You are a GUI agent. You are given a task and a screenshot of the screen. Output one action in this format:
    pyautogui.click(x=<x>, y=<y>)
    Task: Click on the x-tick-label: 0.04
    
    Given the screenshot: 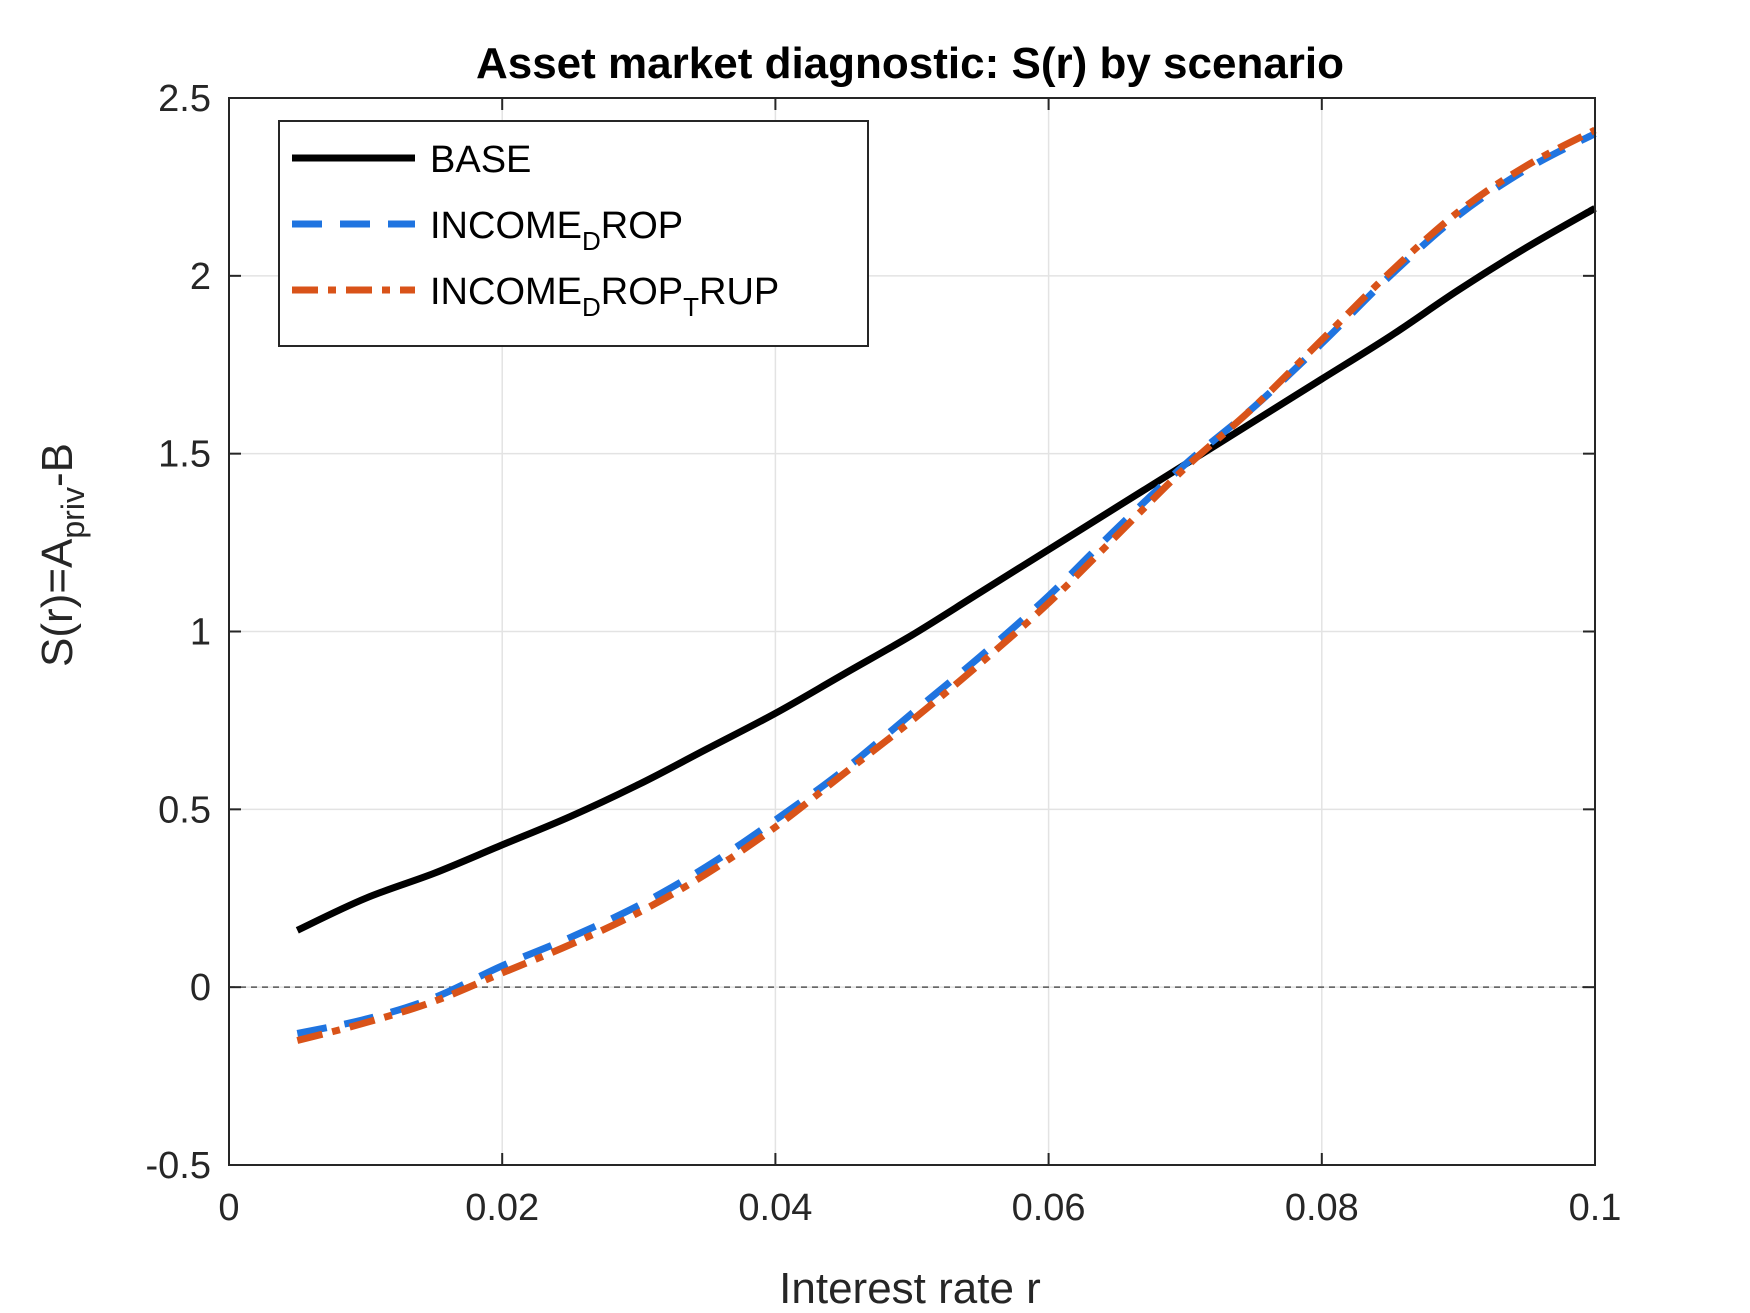 What is the action you would take?
    pyautogui.click(x=775, y=1208)
    